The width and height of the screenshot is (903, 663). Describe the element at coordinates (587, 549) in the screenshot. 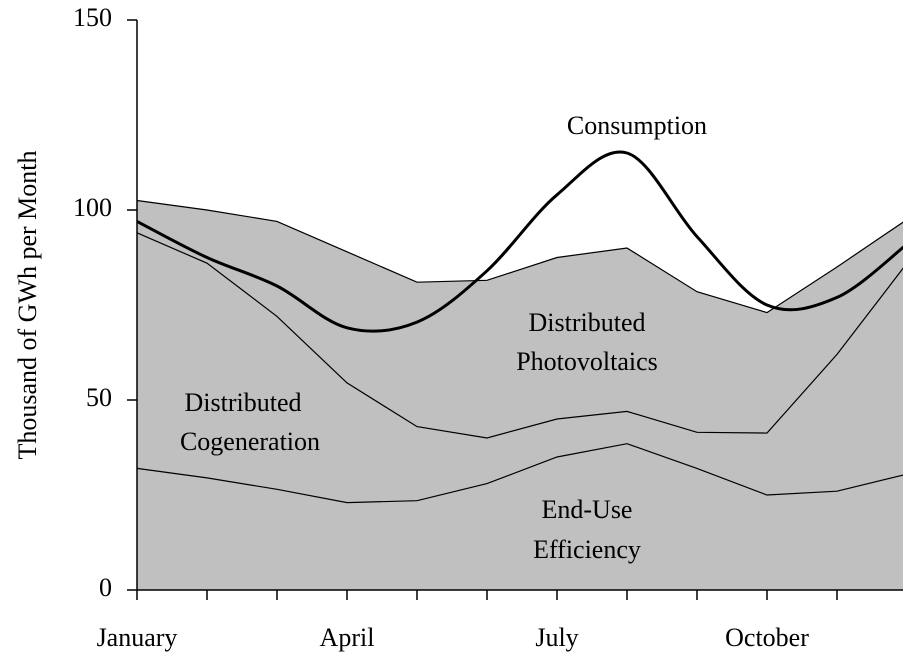

I see `series-label-line: Efficiency` at that location.